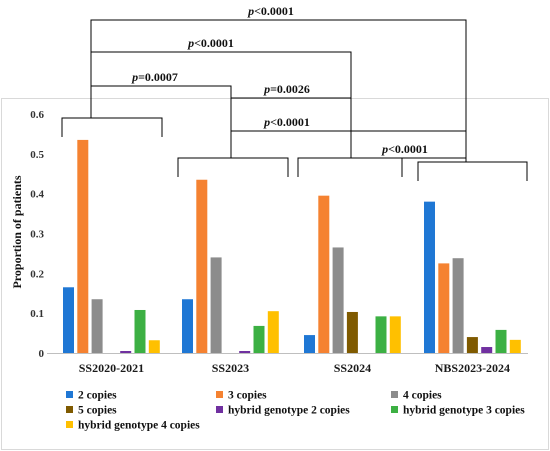 The width and height of the screenshot is (550, 451). I want to click on bar-hybrid-genotype-2-copies-nbs2023-2024, so click(487, 350).